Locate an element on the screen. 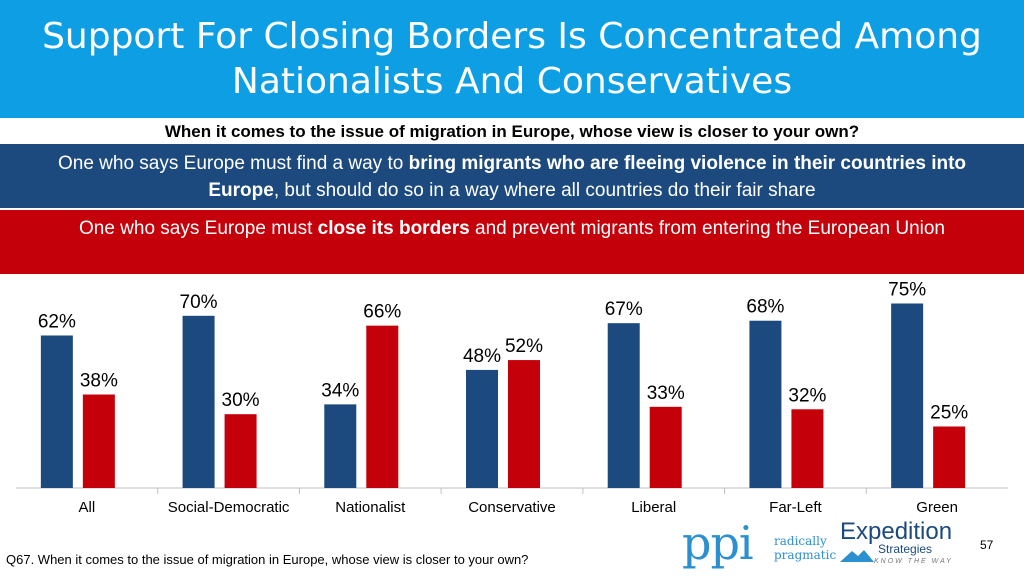 The width and height of the screenshot is (1024, 576). x-tick-label-3: Conservative is located at coordinates (512, 507).